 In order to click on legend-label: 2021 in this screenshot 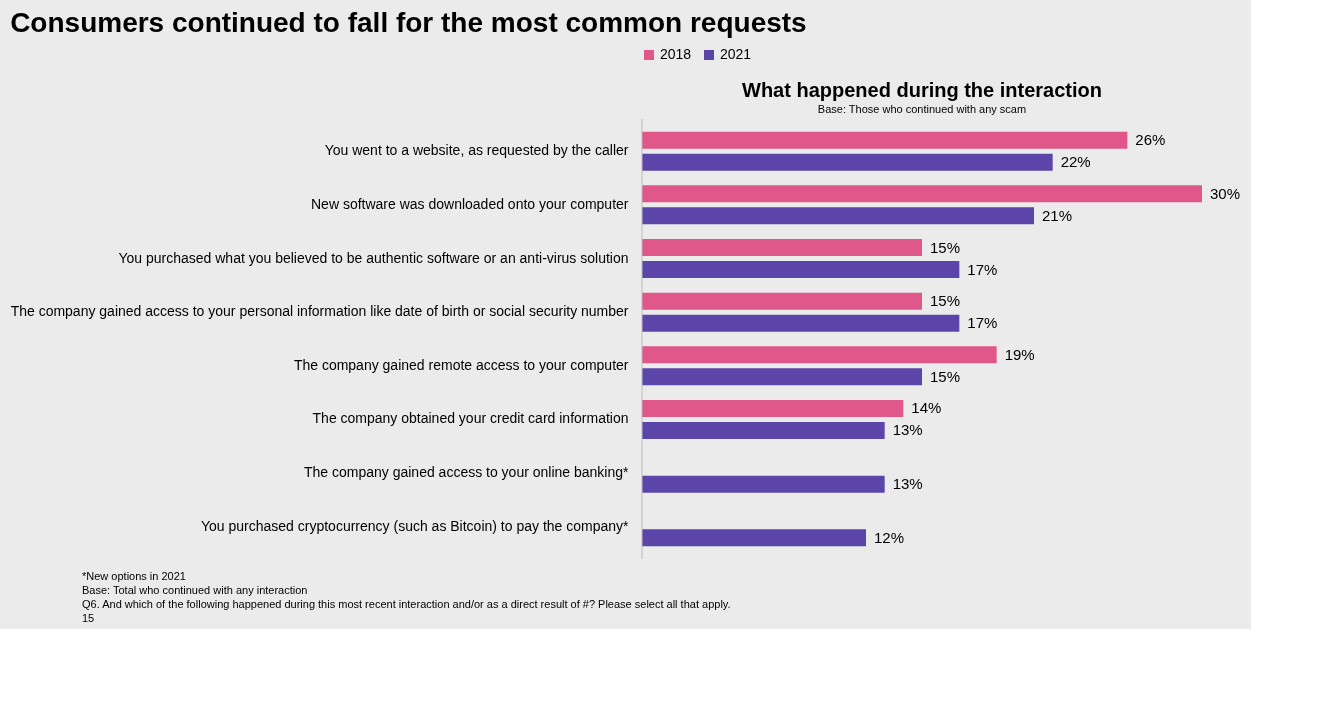, I will do `click(736, 54)`.